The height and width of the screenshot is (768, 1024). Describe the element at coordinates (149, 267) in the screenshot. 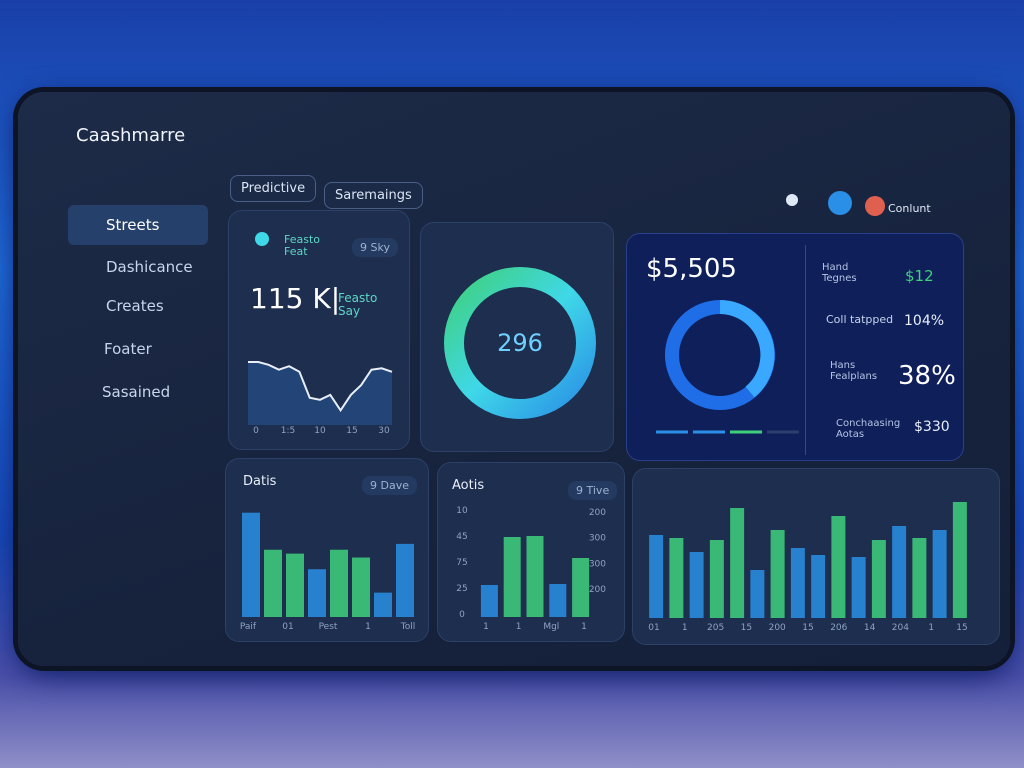

I see `nav-item: Dashicance` at that location.